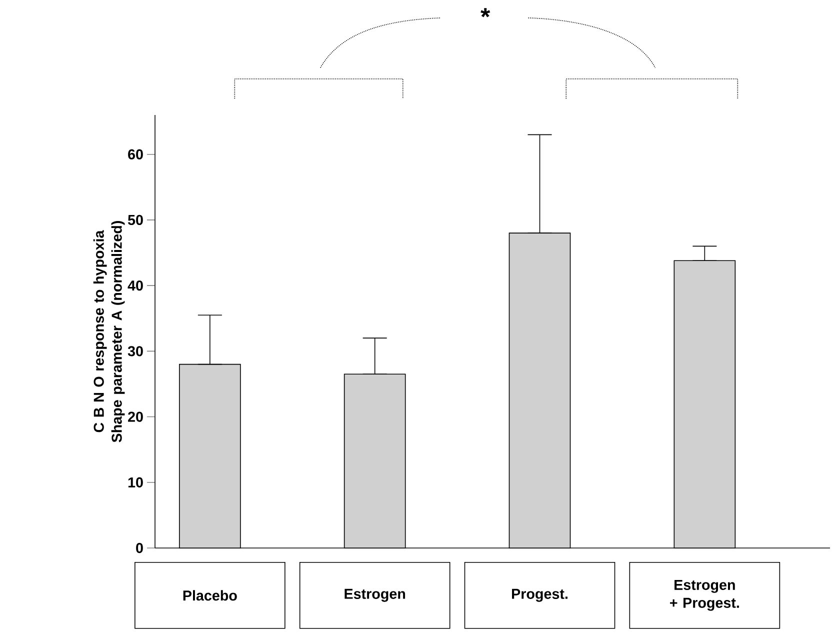 The height and width of the screenshot is (643, 832). I want to click on y-tick-label: 50, so click(135, 220).